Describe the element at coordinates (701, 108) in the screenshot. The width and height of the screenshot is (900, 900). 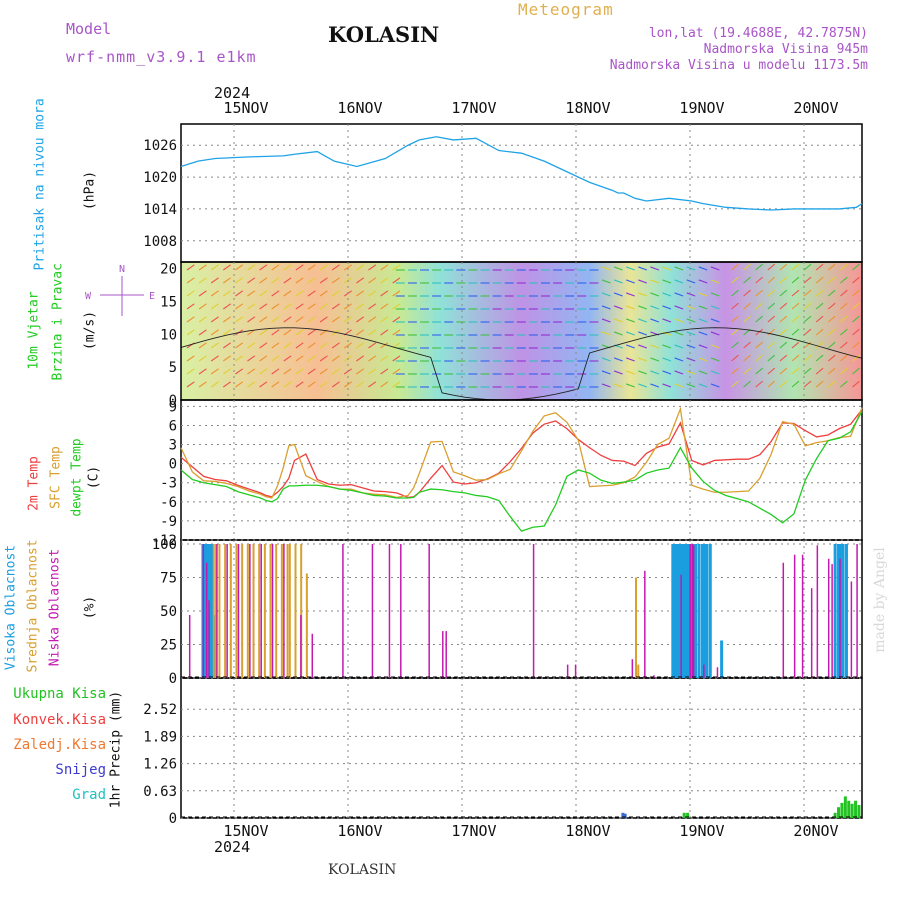
I see `date-label-top: 19NOV` at that location.